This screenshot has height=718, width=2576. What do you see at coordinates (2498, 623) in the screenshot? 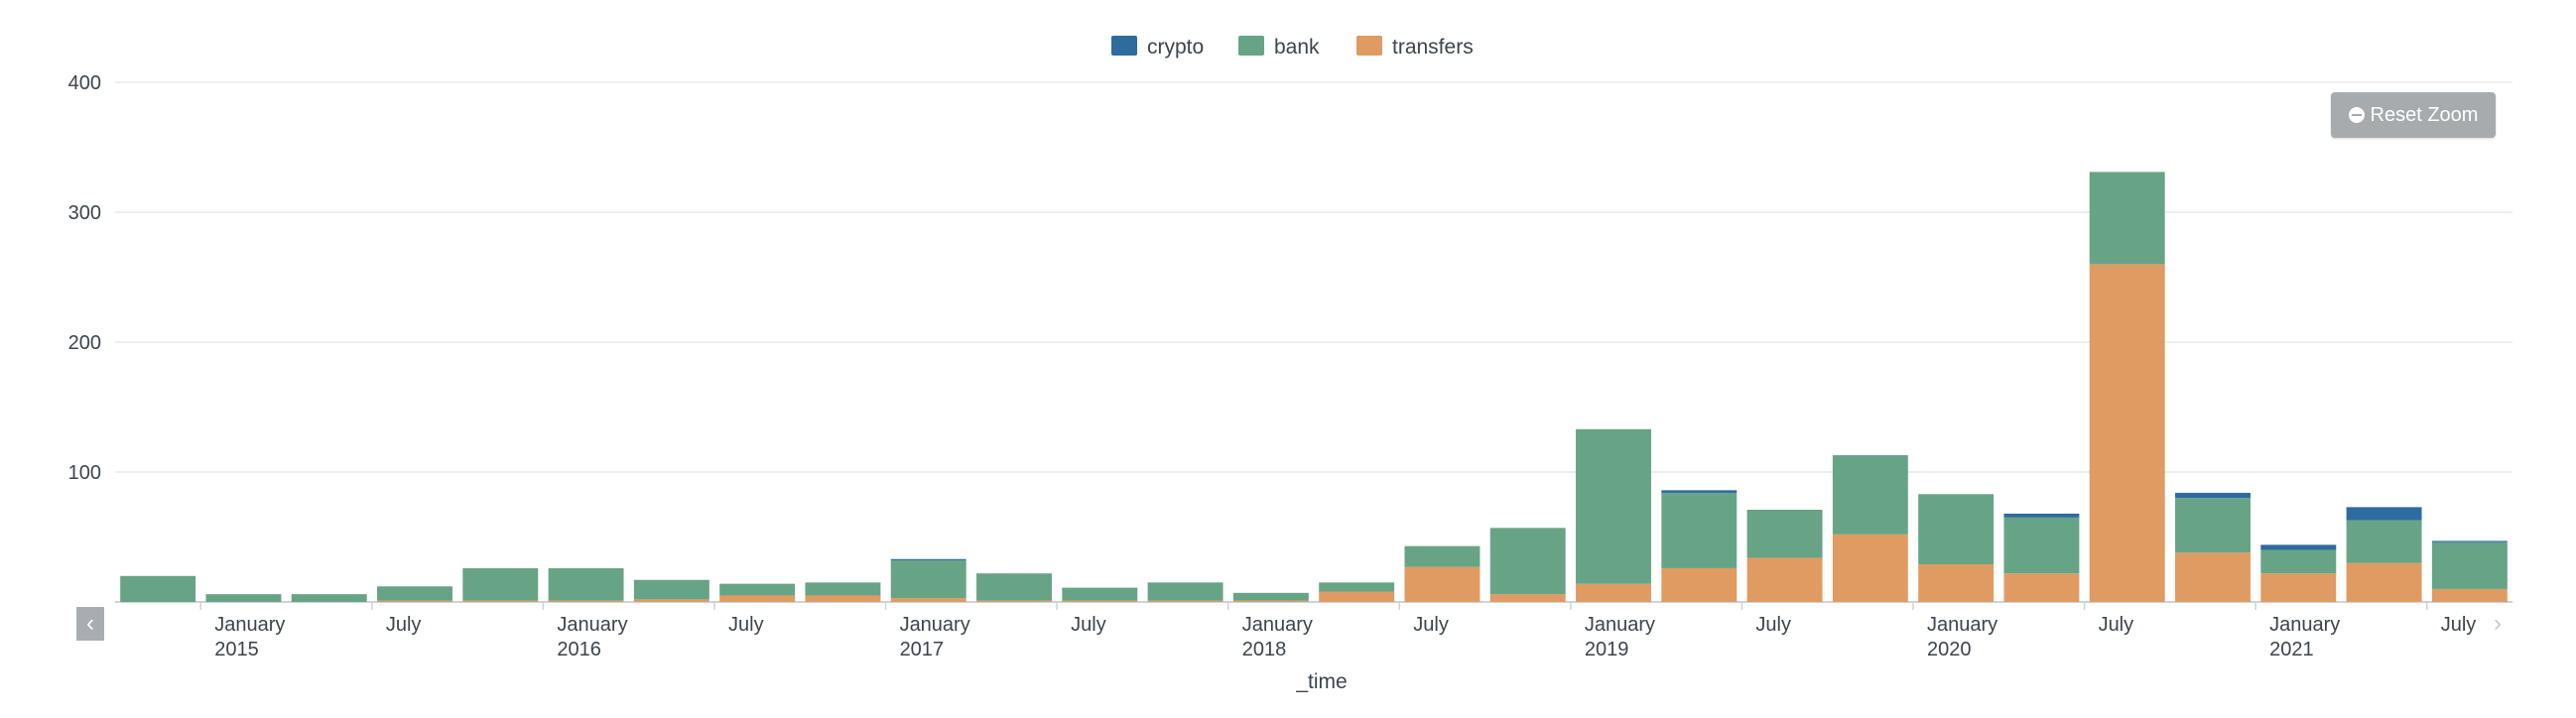
I see `scroll-right-button: ›` at bounding box center [2498, 623].